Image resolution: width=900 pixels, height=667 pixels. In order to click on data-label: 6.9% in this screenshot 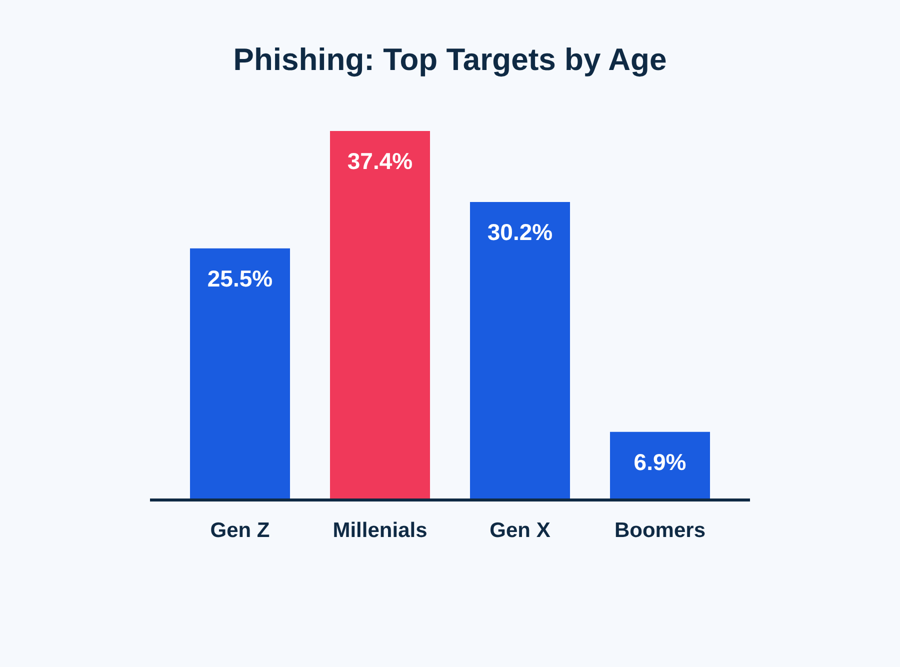, I will do `click(660, 461)`.